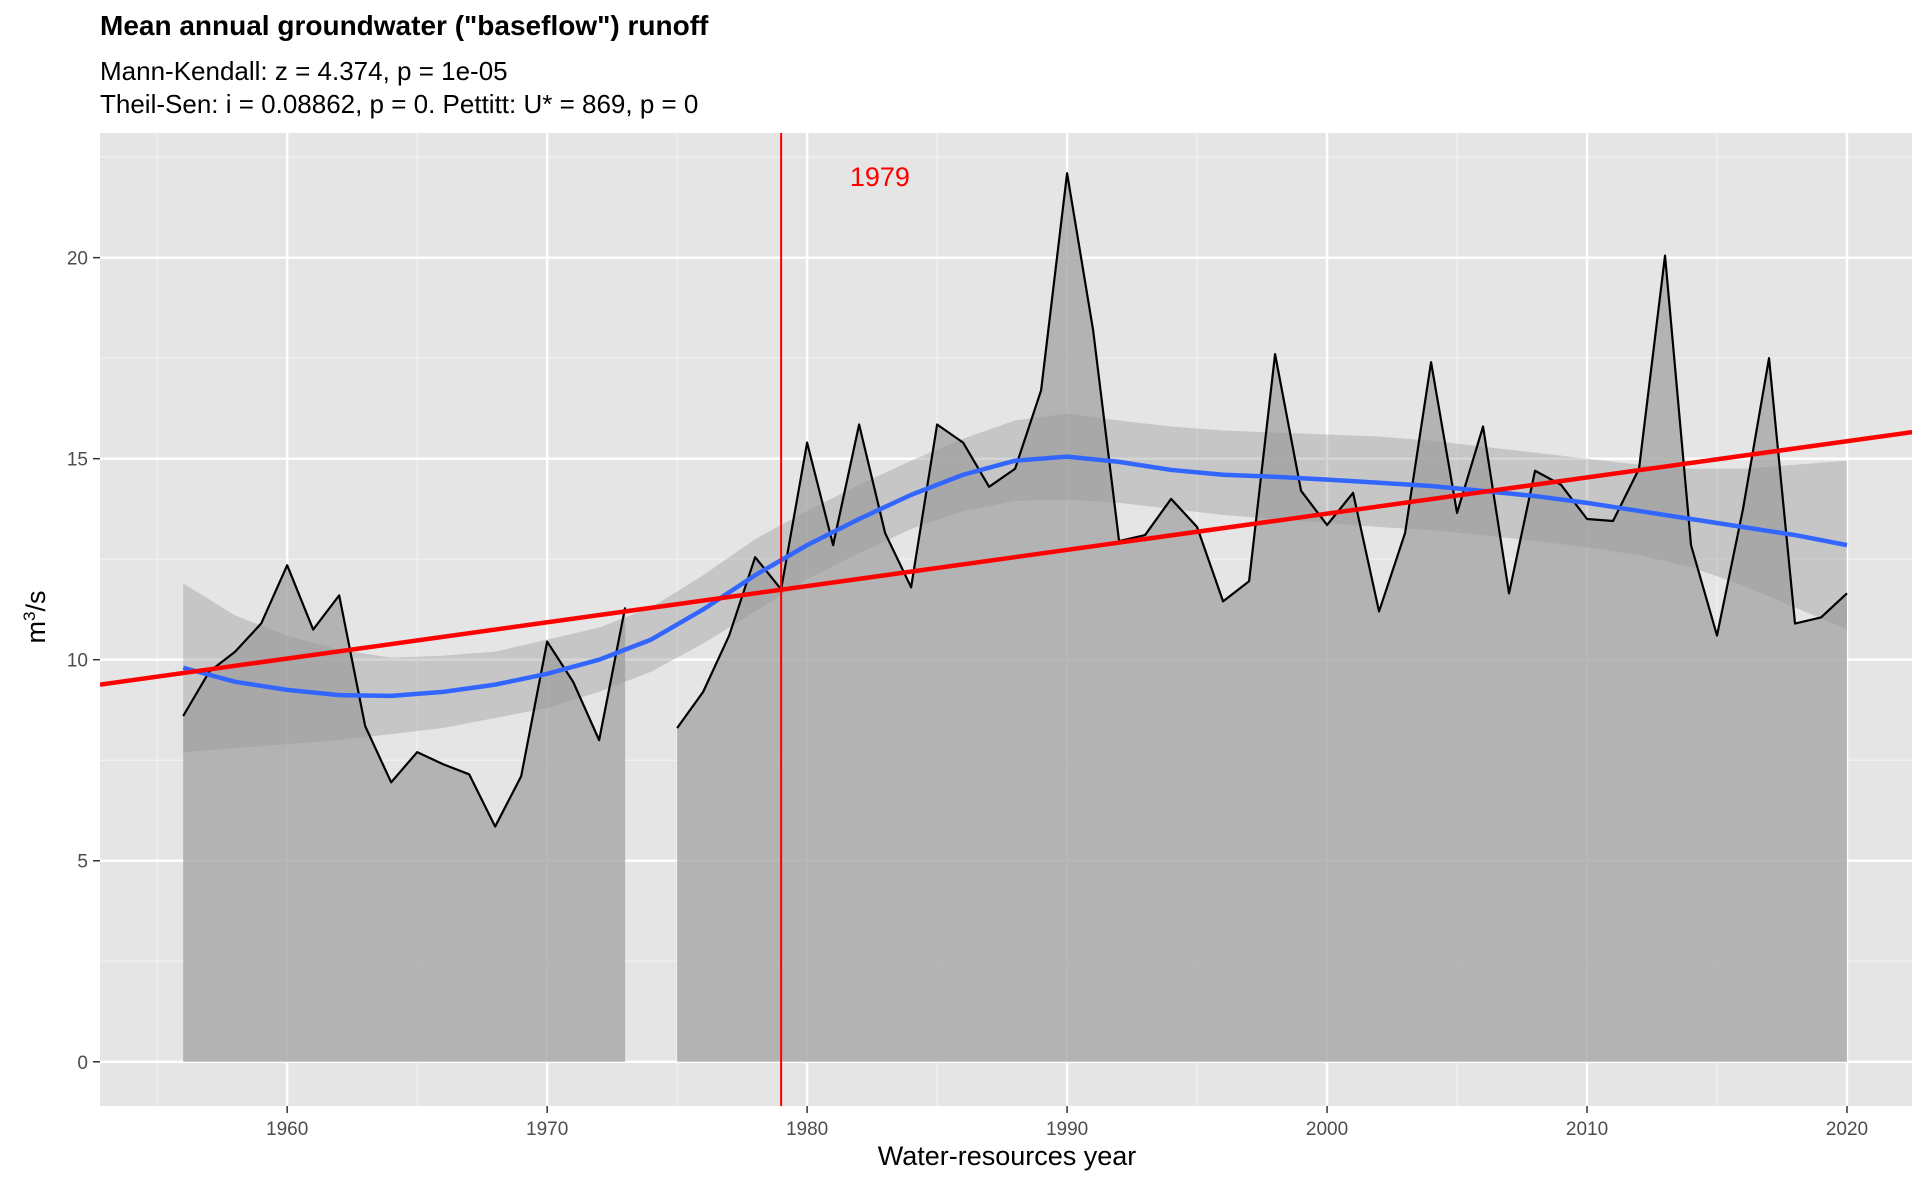 Image resolution: width=1920 pixels, height=1186 pixels. Describe the element at coordinates (1327, 1129) in the screenshot. I see `x-tick-label: 2000` at that location.